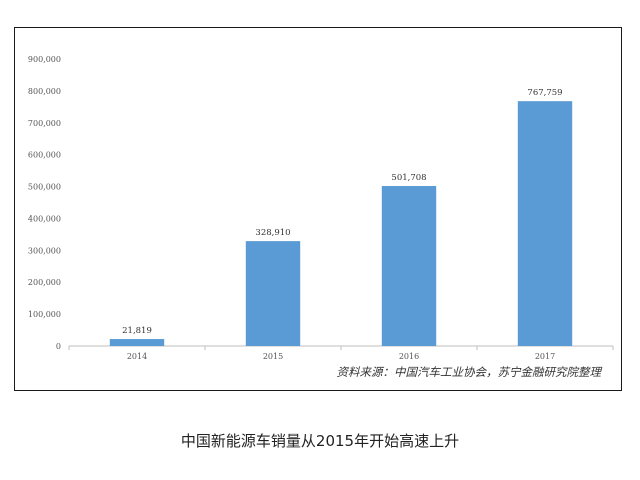  Describe the element at coordinates (44, 155) in the screenshot. I see `y-tick-label: 600,000` at that location.